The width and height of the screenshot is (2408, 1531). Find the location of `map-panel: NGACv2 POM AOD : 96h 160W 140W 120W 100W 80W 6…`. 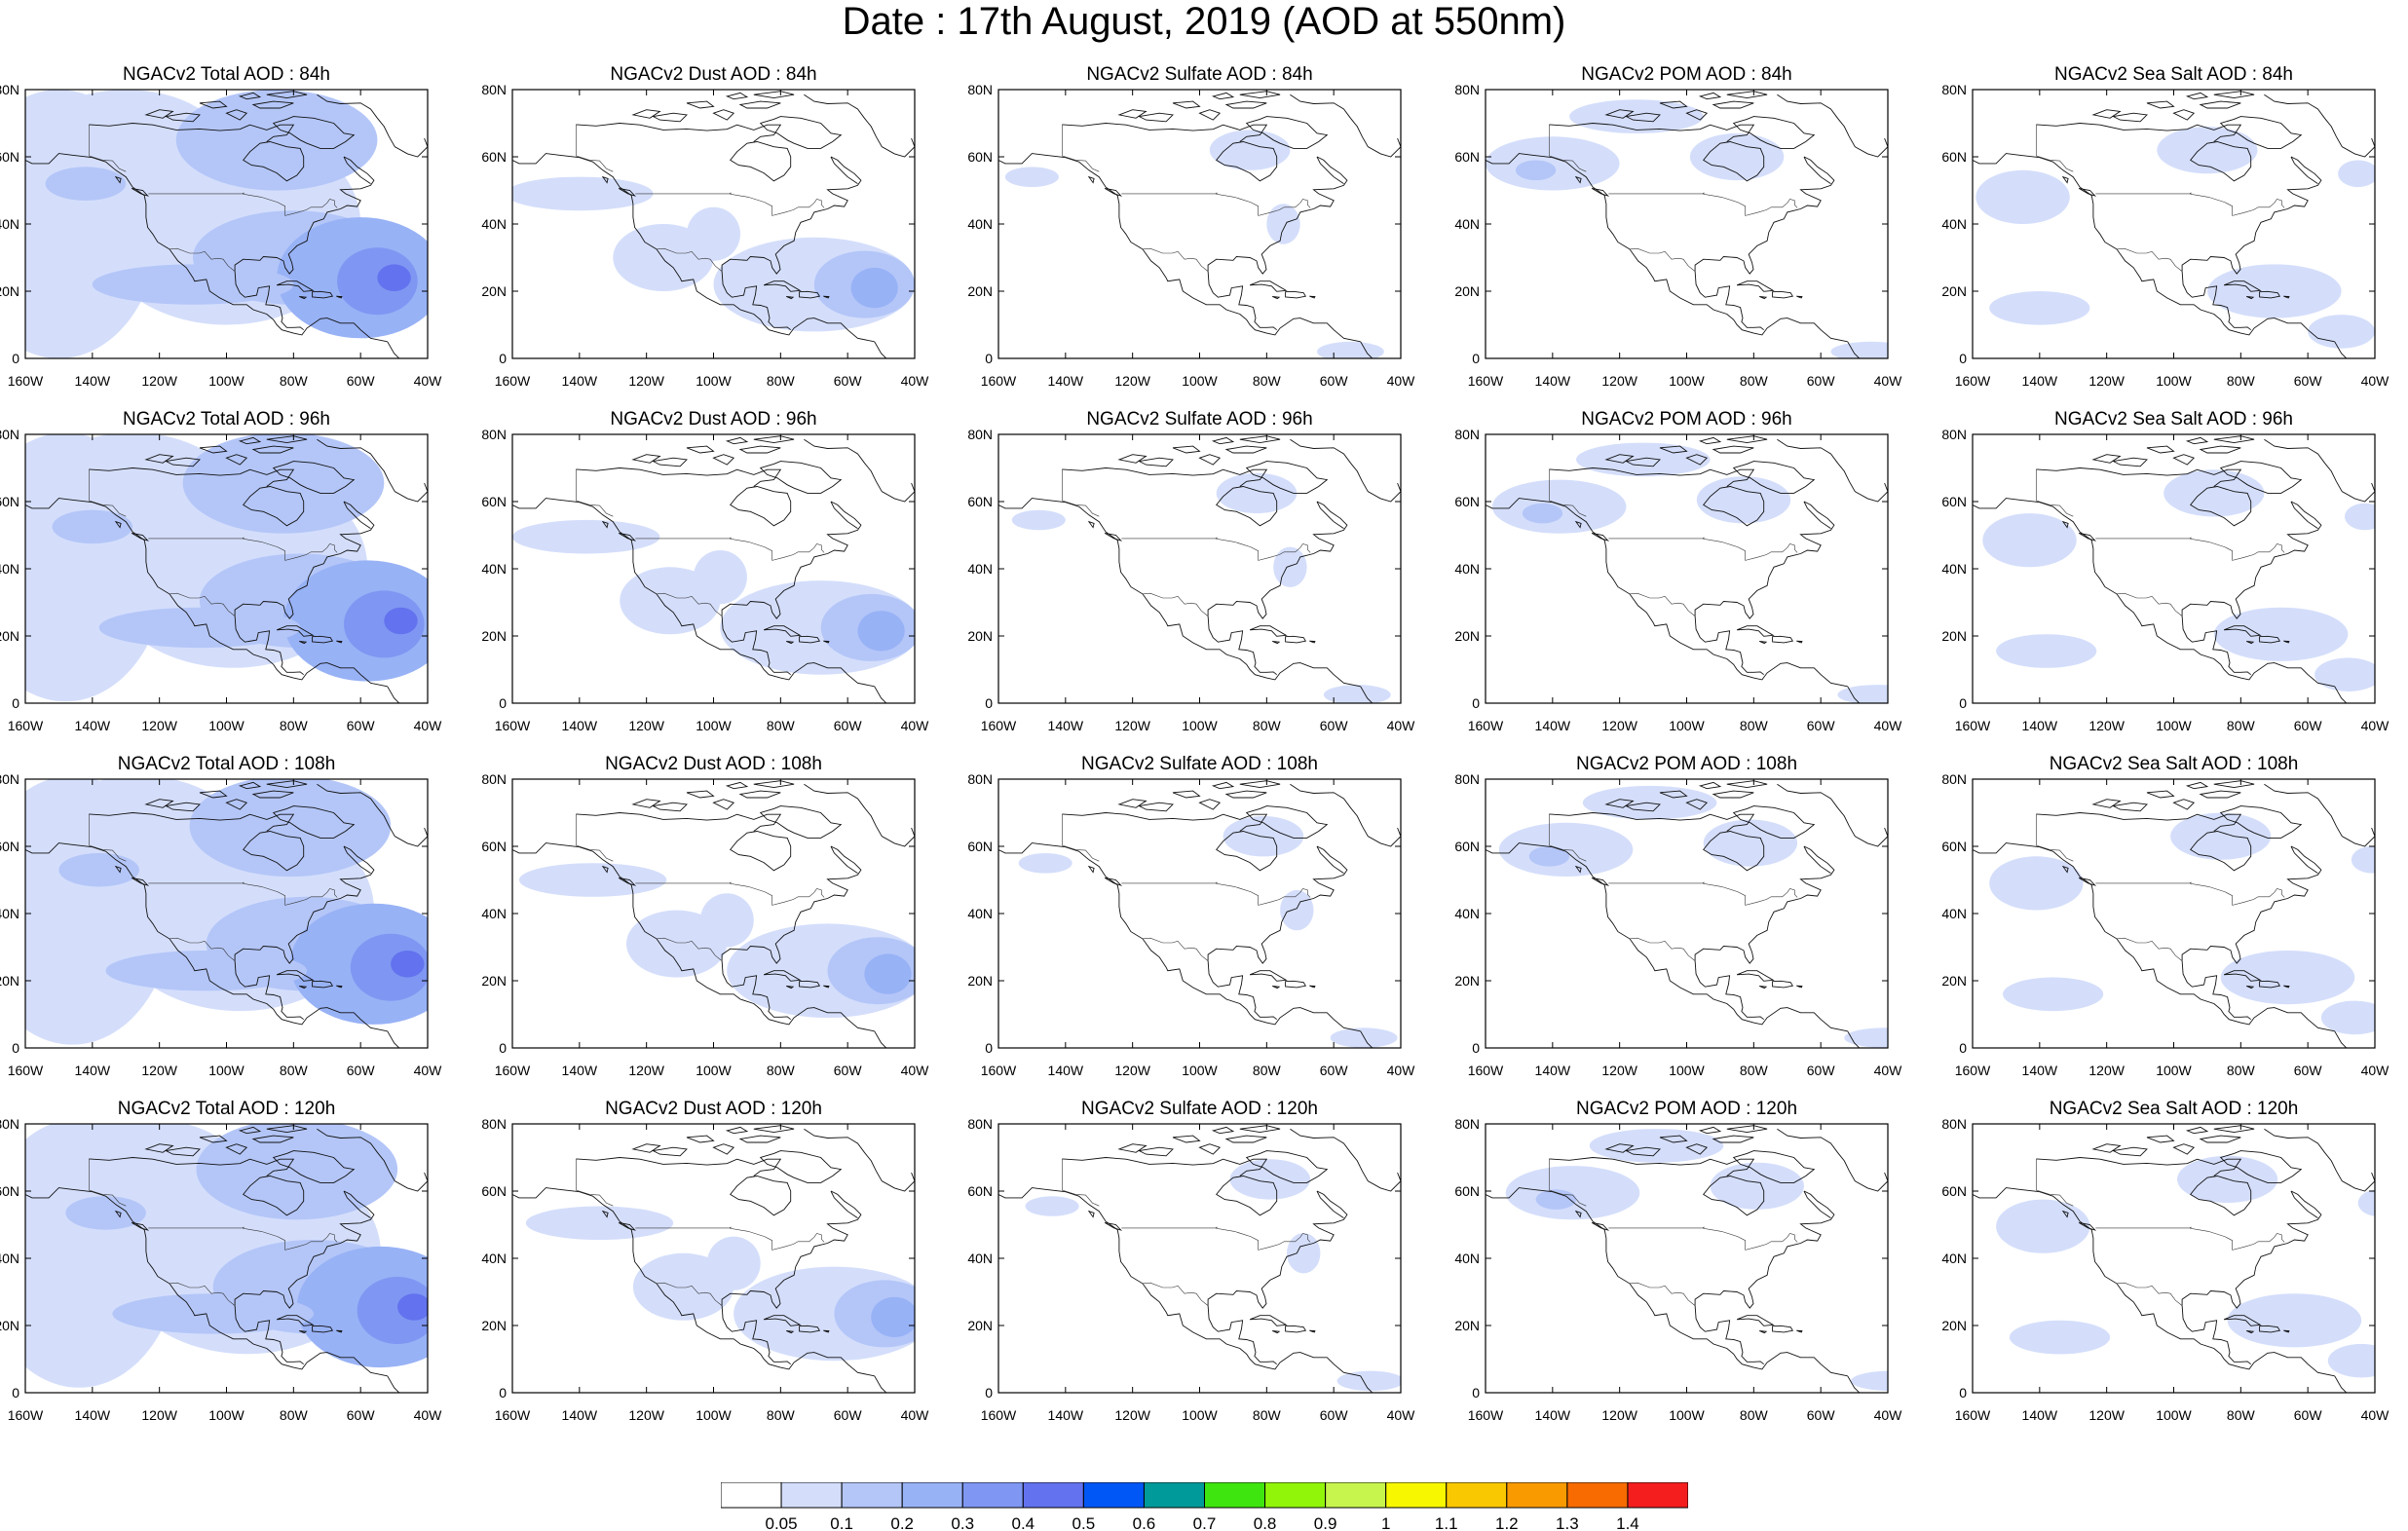

map-panel: NGACv2 POM AOD : 96h 160W 140W 120W 100W 80W 6… is located at coordinates (1703, 577).